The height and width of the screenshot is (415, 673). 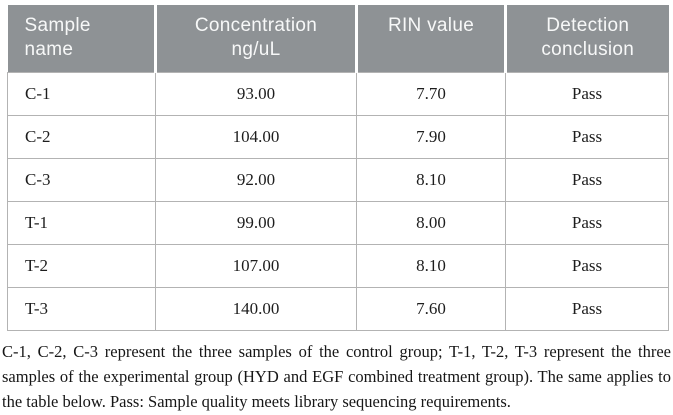 I want to click on table-row: T-2 107.00 8.10 Pass, so click(x=338, y=265).